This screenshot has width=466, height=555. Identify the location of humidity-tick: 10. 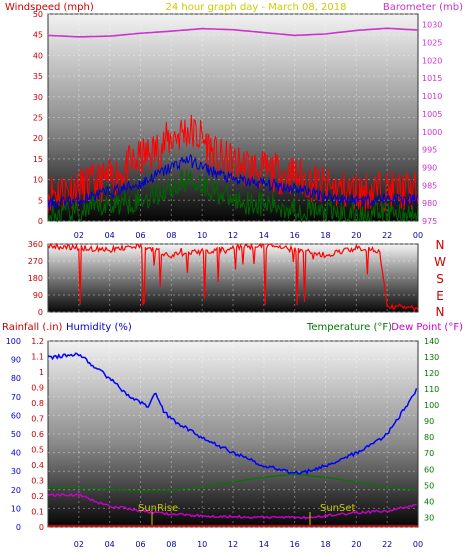
(16, 508).